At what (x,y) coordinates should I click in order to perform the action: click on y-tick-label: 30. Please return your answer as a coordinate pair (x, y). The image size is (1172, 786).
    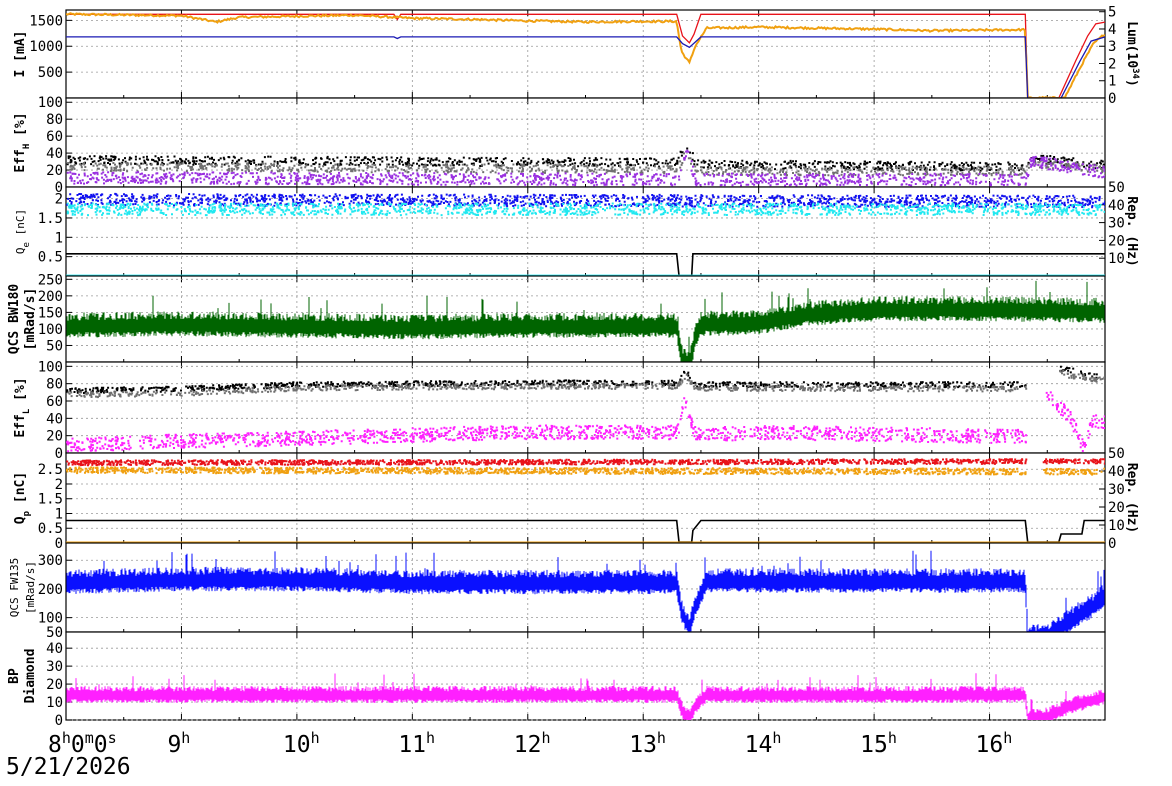
    Looking at the image, I should click on (54, 667).